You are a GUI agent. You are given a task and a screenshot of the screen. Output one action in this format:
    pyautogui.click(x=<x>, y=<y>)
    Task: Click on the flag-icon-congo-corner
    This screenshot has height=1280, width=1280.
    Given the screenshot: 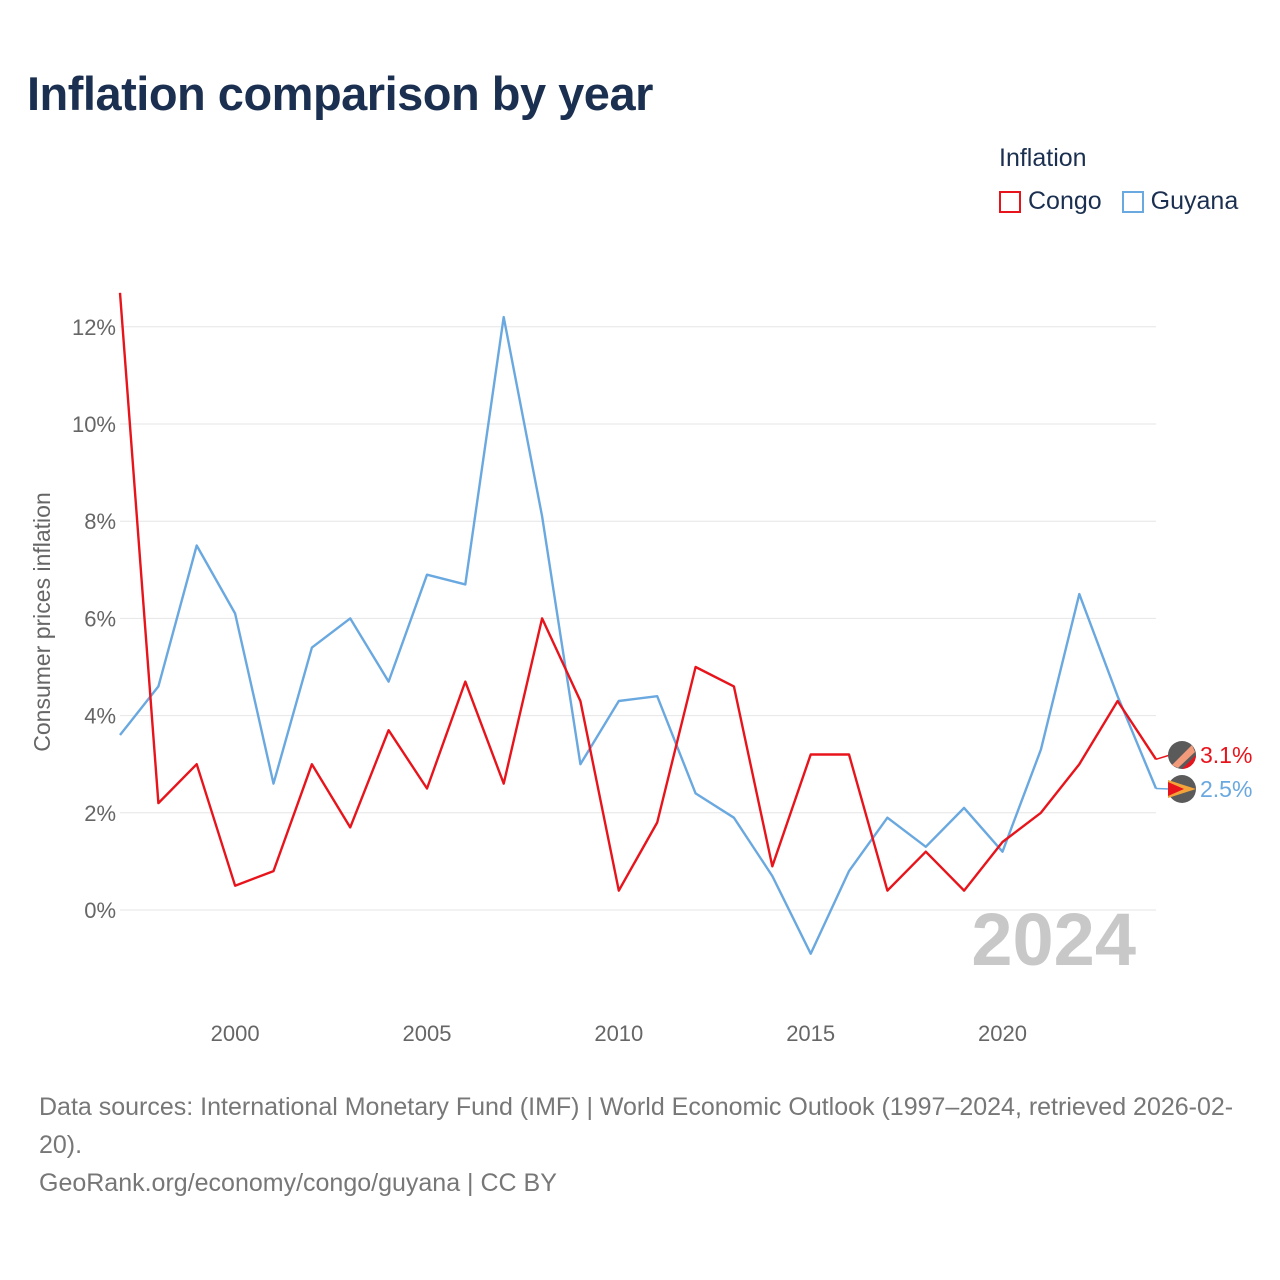 What is the action you would take?
    pyautogui.click(x=1189, y=762)
    